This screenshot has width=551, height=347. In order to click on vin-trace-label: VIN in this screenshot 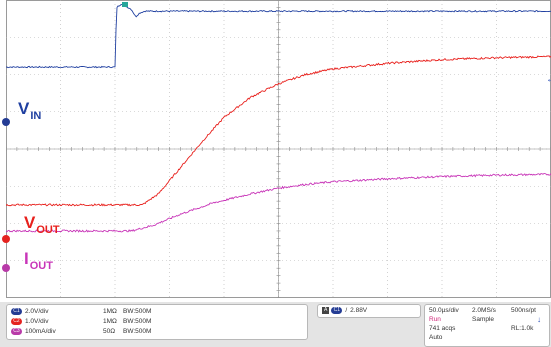, I will do `click(29, 112)`.